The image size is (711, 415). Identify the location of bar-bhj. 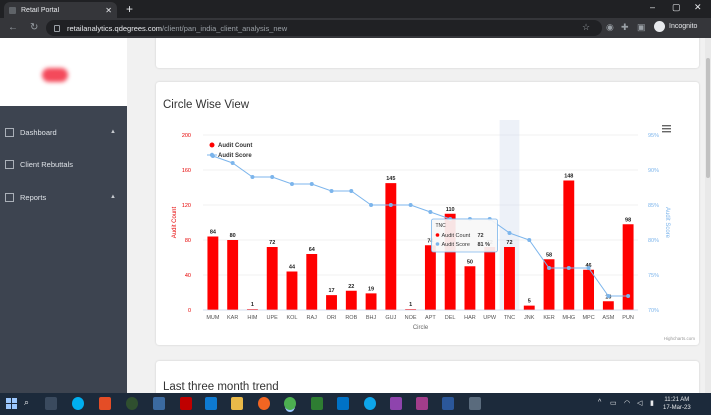
(371, 301).